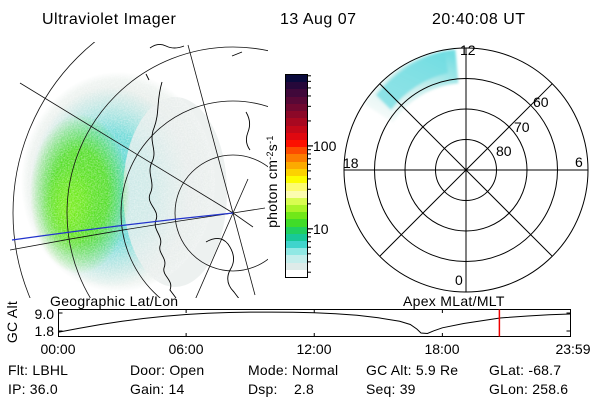 This screenshot has height=400, width=600. Describe the element at coordinates (44, 331) in the screenshot. I see `ytick-1-8: 1.8` at that location.